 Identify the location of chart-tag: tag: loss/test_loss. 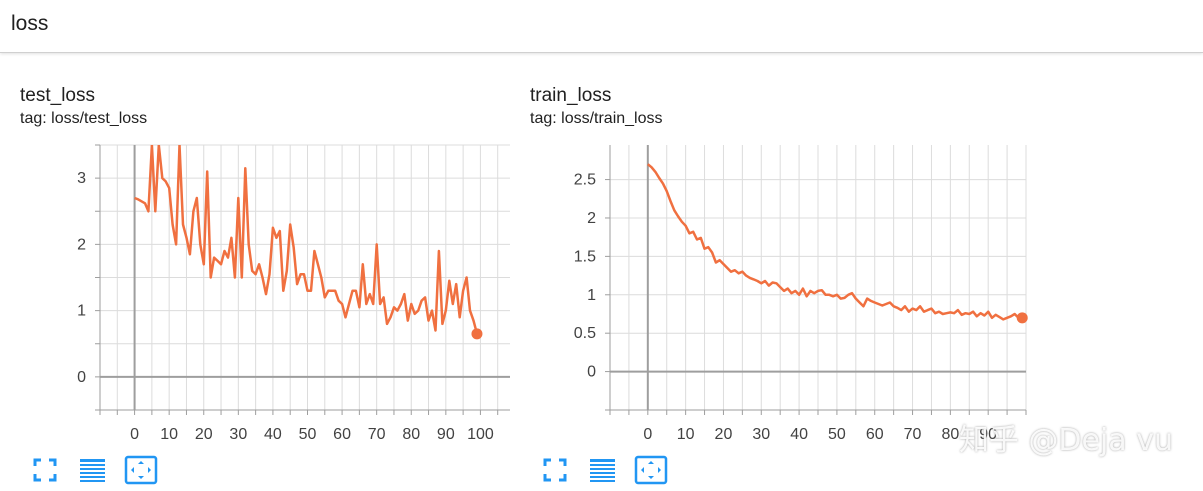
(84, 118).